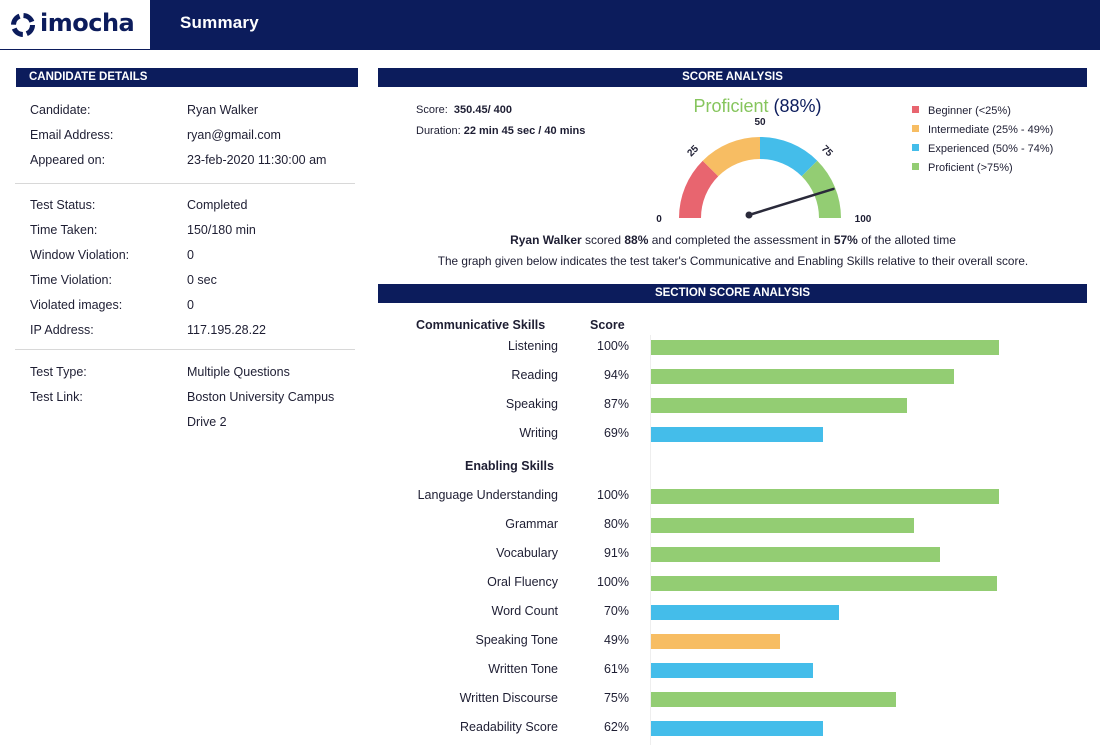 The height and width of the screenshot is (750, 1100). What do you see at coordinates (616, 404) in the screenshot?
I see `skill-score: 87%` at bounding box center [616, 404].